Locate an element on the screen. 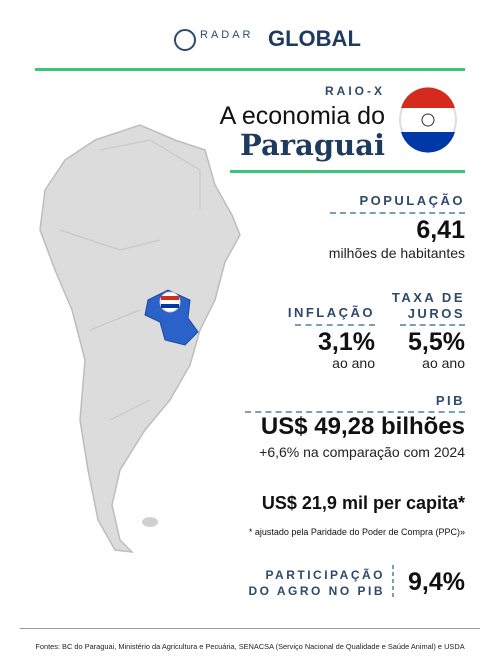  stat-label: JUROS is located at coordinates (436, 313).